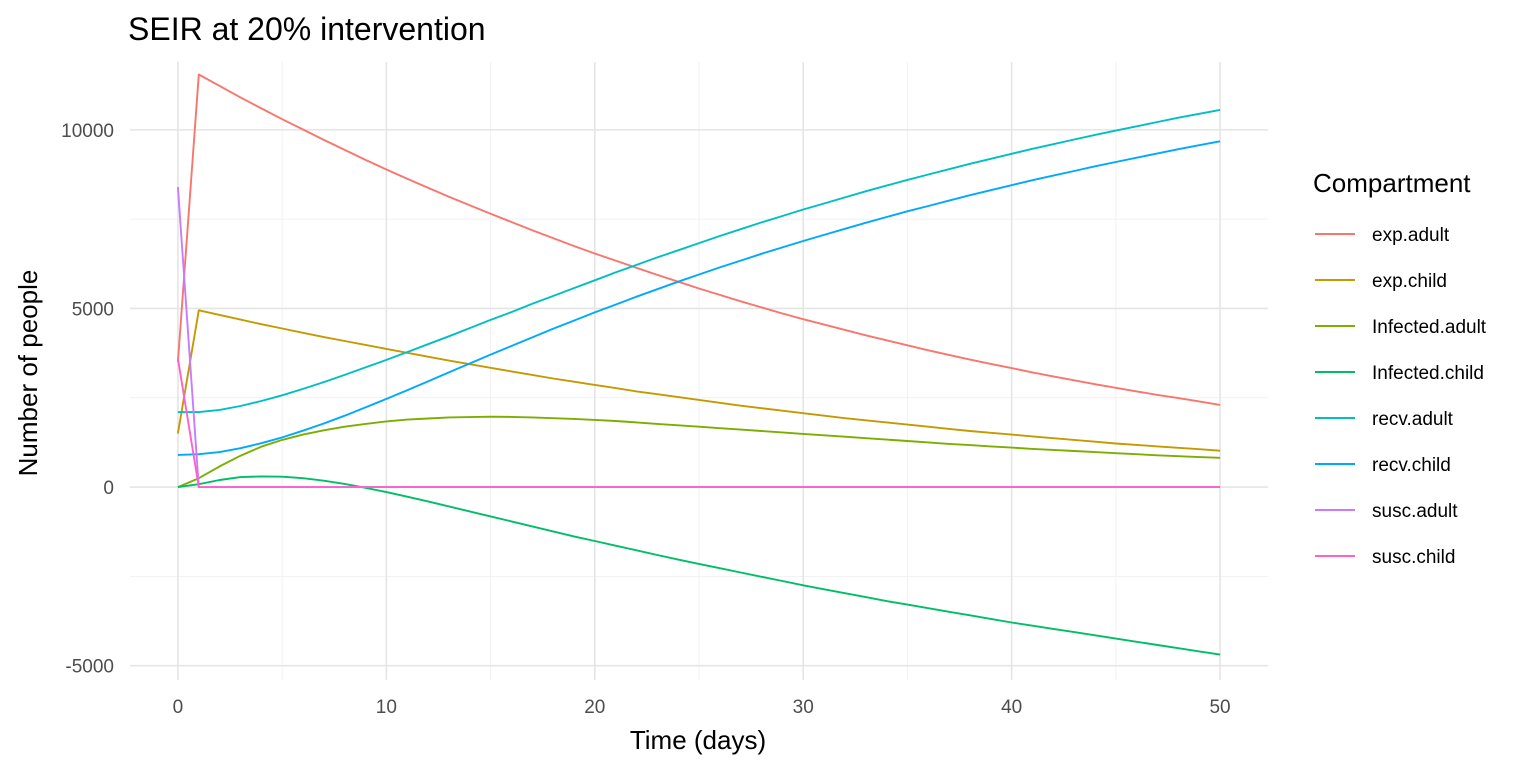  Describe the element at coordinates (1219, 707) in the screenshot. I see `x-tick-label: 50` at that location.